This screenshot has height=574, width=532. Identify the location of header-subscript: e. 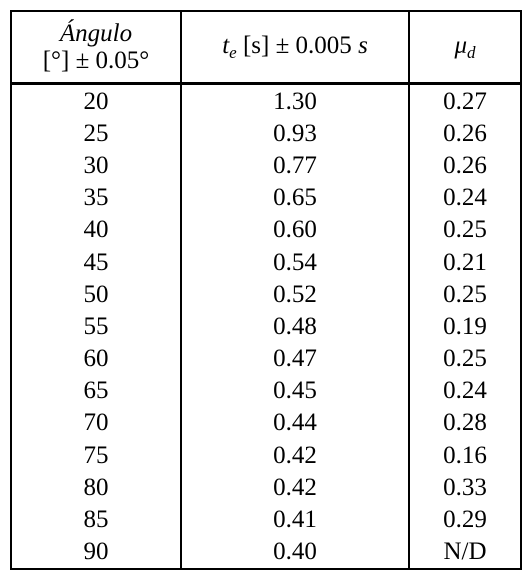
(233, 52).